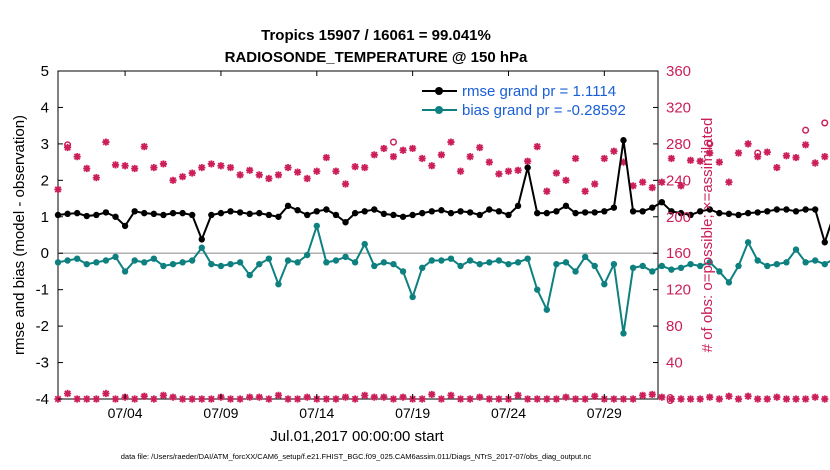 The height and width of the screenshot is (470, 830). Describe the element at coordinates (19, 235) in the screenshot. I see `y-axis-left-label: rmse and bias (model - observation)` at that location.